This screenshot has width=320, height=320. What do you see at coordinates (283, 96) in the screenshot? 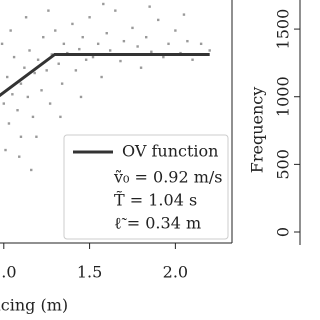
I see `y-tick-label: 1000` at bounding box center [283, 96].